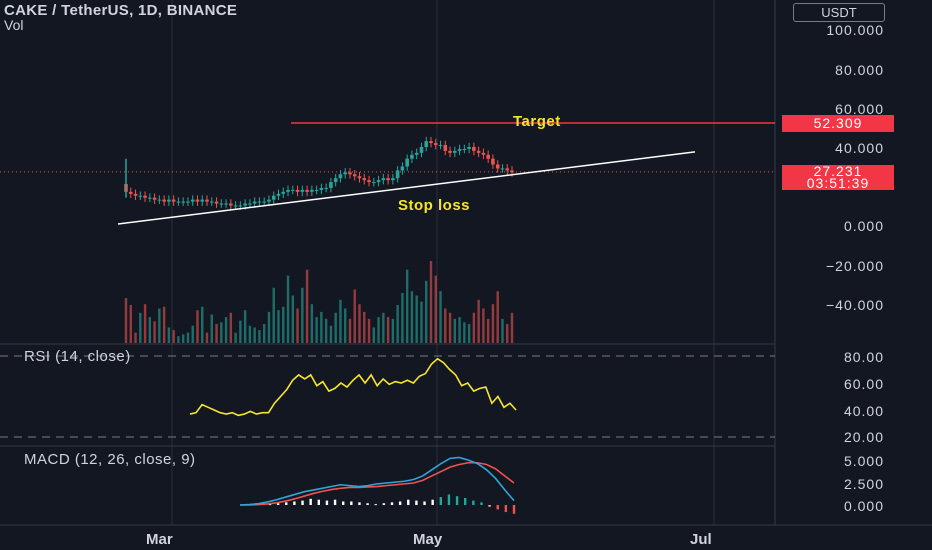 Image resolution: width=932 pixels, height=550 pixels. I want to click on target-price-tag: 52.309, so click(838, 123).